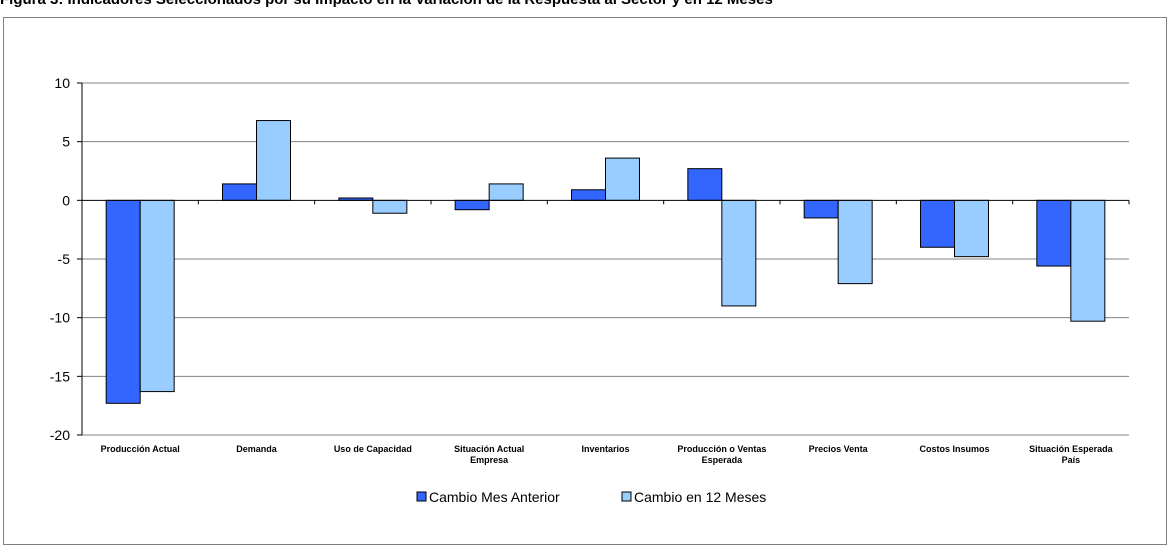 The image size is (1171, 548). What do you see at coordinates (700, 497) in the screenshot?
I see `legend-label: Cambio en 12 Meses` at bounding box center [700, 497].